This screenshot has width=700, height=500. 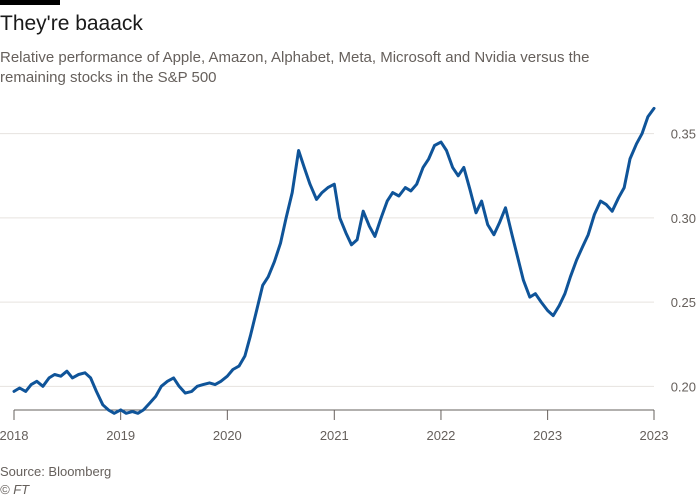 I want to click on ft-credit: © FT, so click(x=15, y=489).